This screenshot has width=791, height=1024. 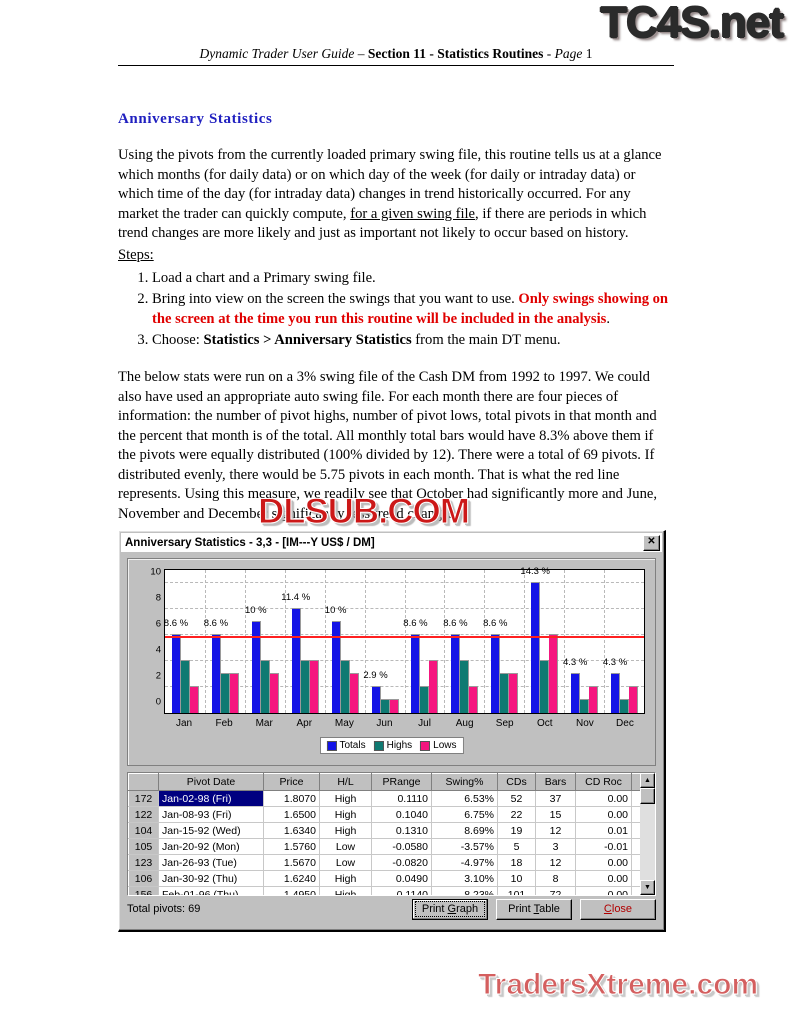 What do you see at coordinates (385, 641) in the screenshot?
I see `chart-bar-group` at bounding box center [385, 641].